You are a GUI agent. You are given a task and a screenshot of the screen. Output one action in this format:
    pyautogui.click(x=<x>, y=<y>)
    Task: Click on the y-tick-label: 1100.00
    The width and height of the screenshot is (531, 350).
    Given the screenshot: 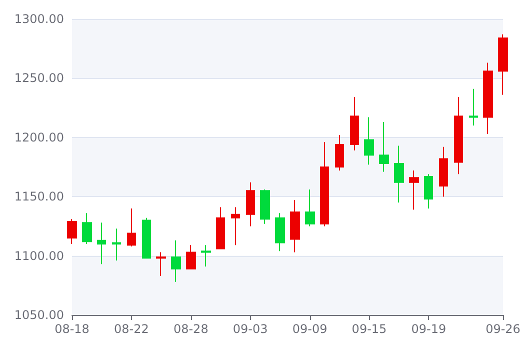 What is the action you would take?
    pyautogui.click(x=39, y=255)
    